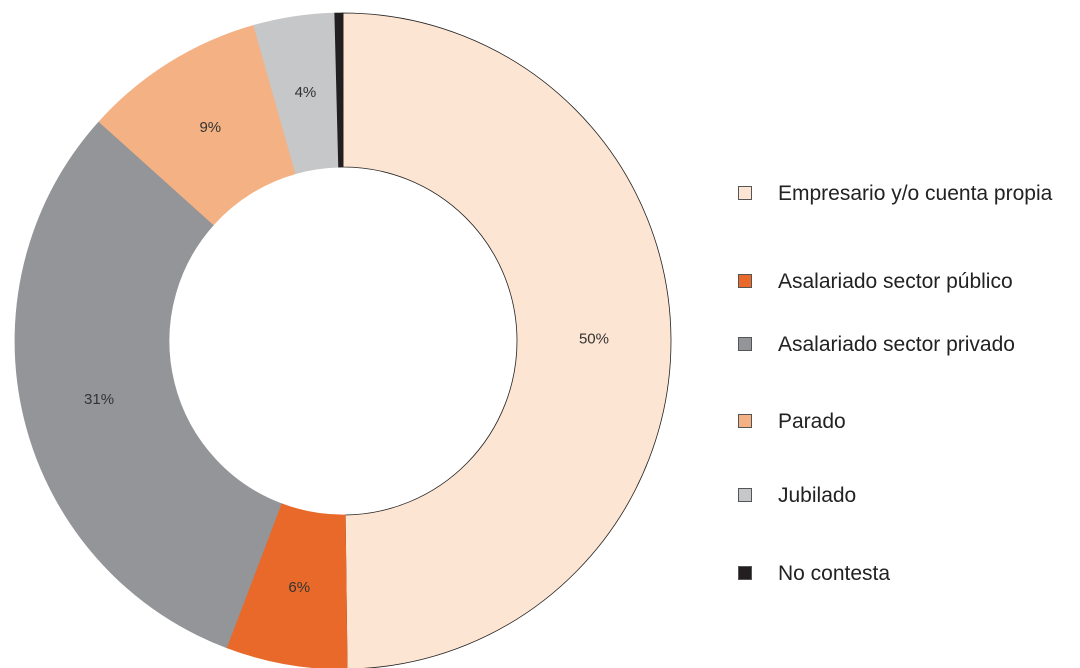 Image resolution: width=1080 pixels, height=668 pixels. I want to click on data-label: 31%, so click(99, 399).